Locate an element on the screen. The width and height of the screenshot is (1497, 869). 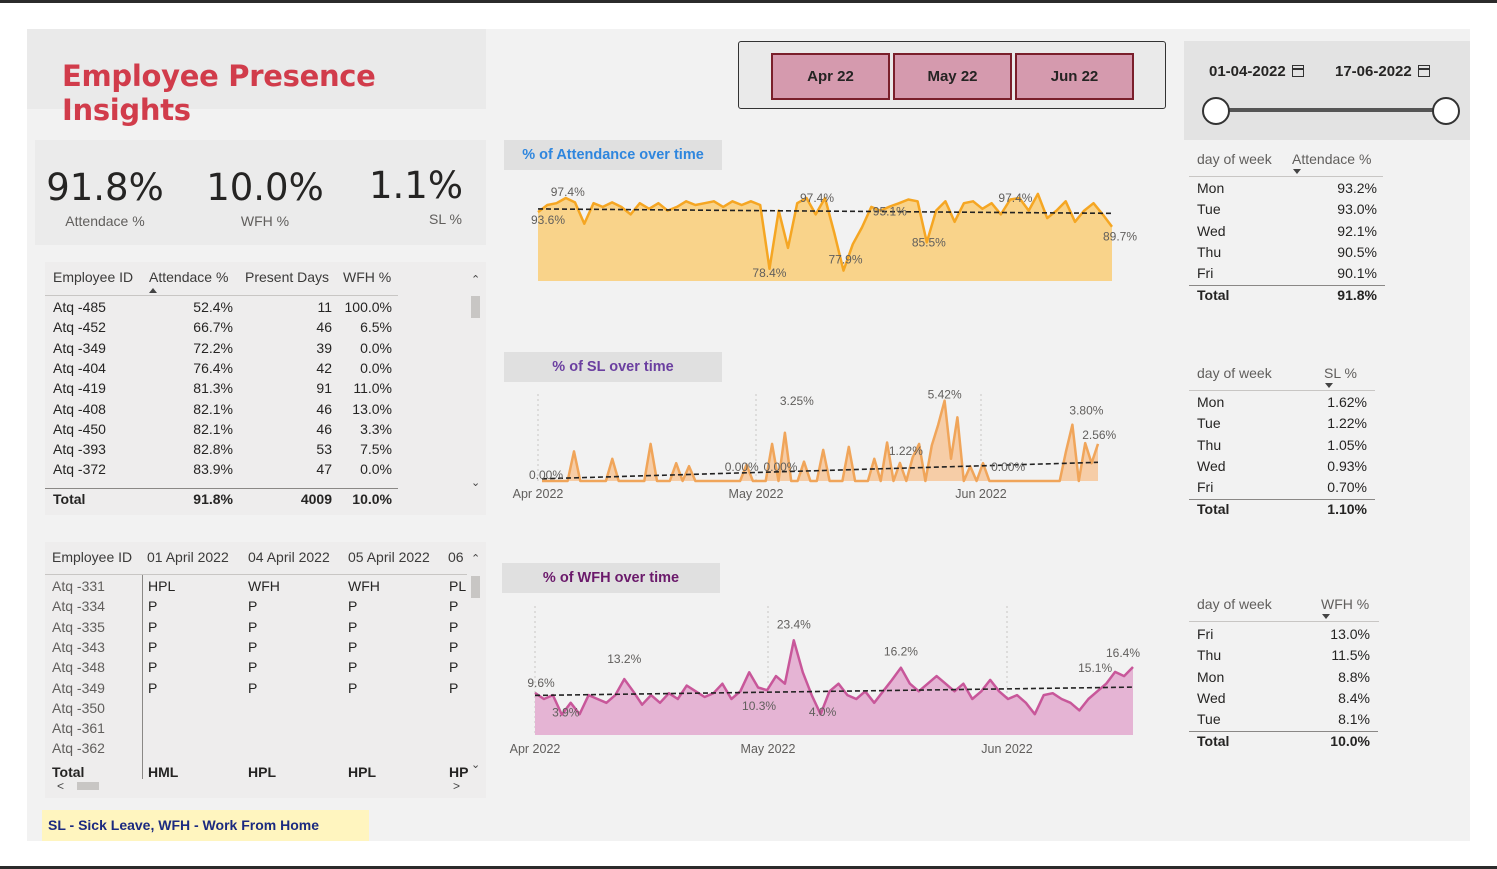
matrix-cell: Atq -350 is located at coordinates (78, 707).